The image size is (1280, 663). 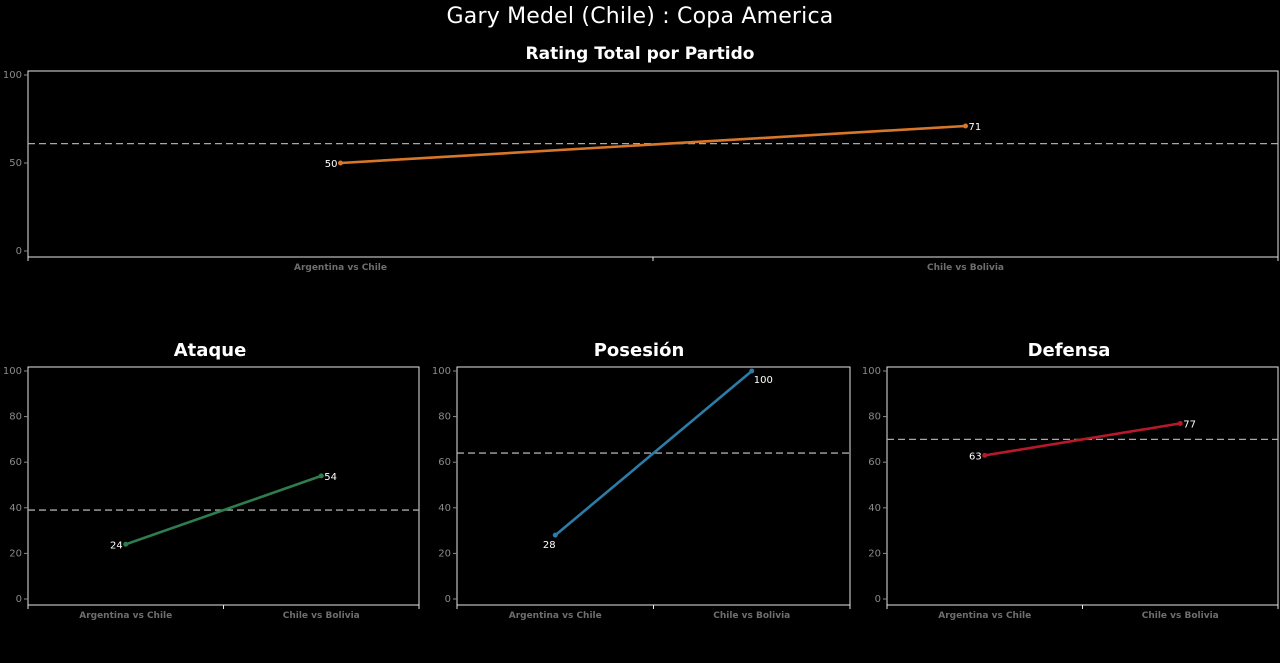 What do you see at coordinates (984, 616) in the screenshot?
I see `defensa-xtick-label: Argentina vs Chile` at bounding box center [984, 616].